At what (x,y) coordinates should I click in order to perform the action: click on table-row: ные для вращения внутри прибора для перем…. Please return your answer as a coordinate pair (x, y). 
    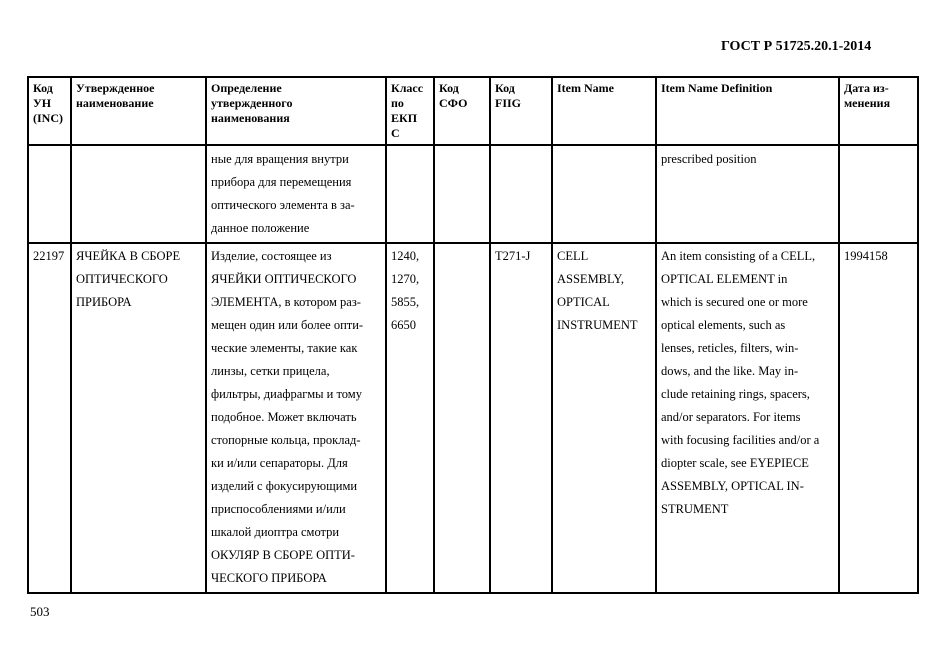
    Looking at the image, I should click on (473, 194).